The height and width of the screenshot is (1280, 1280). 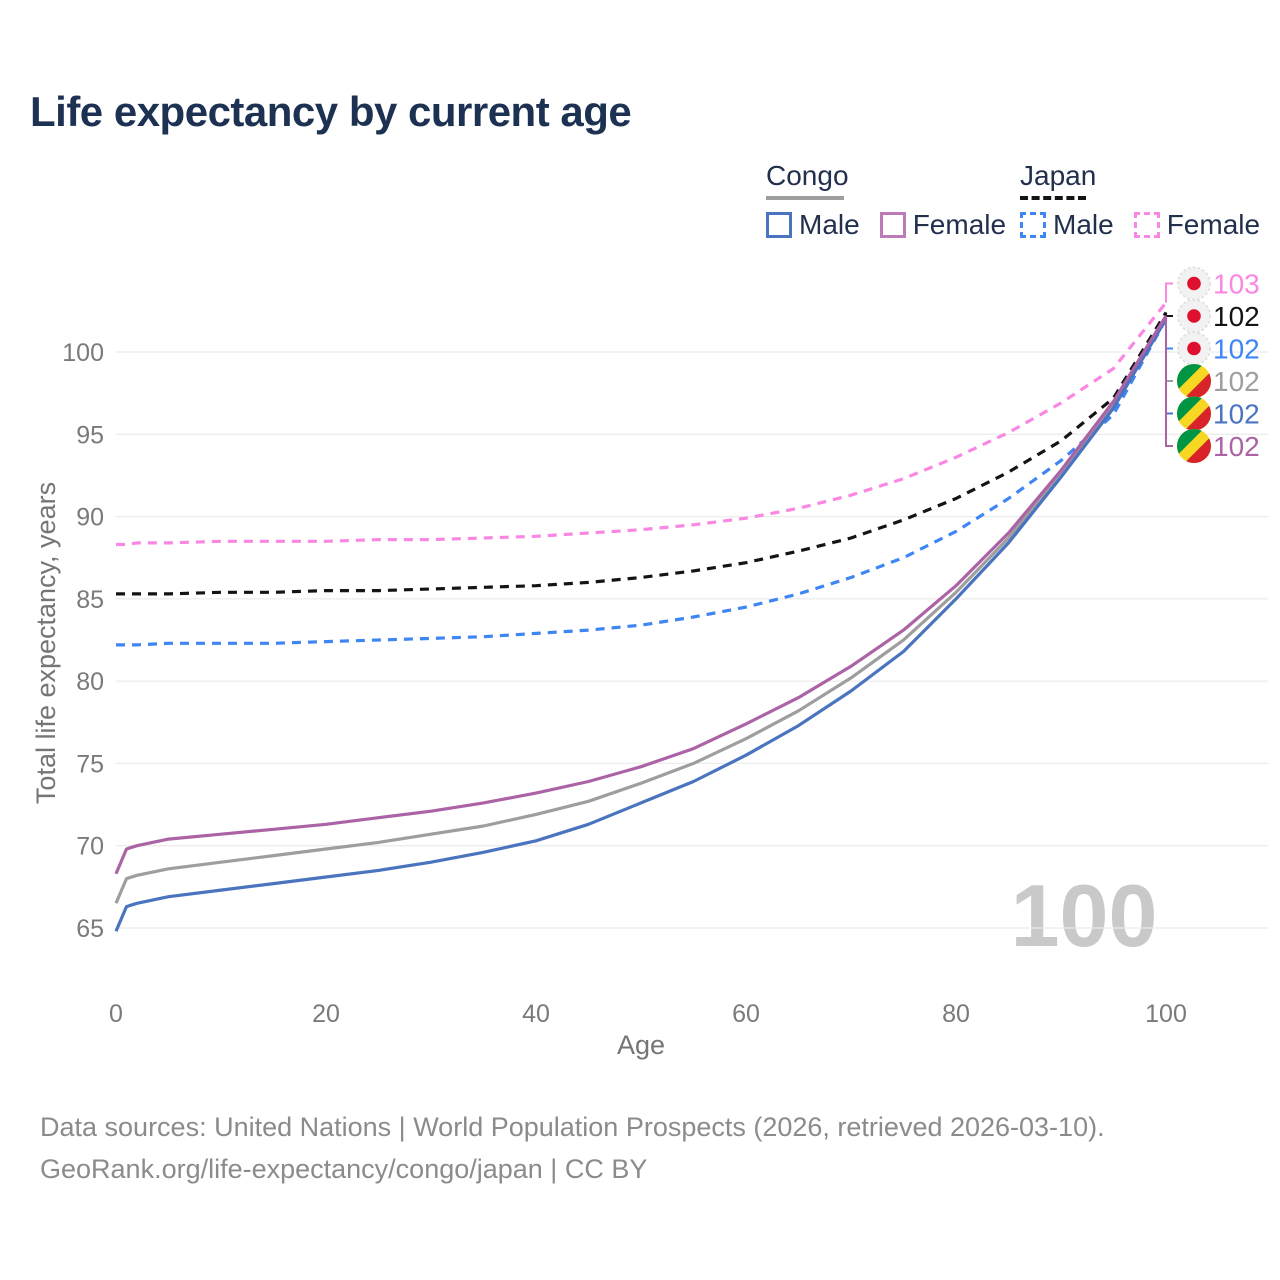 I want to click on x-axis-title: Age, so click(x=641, y=1045).